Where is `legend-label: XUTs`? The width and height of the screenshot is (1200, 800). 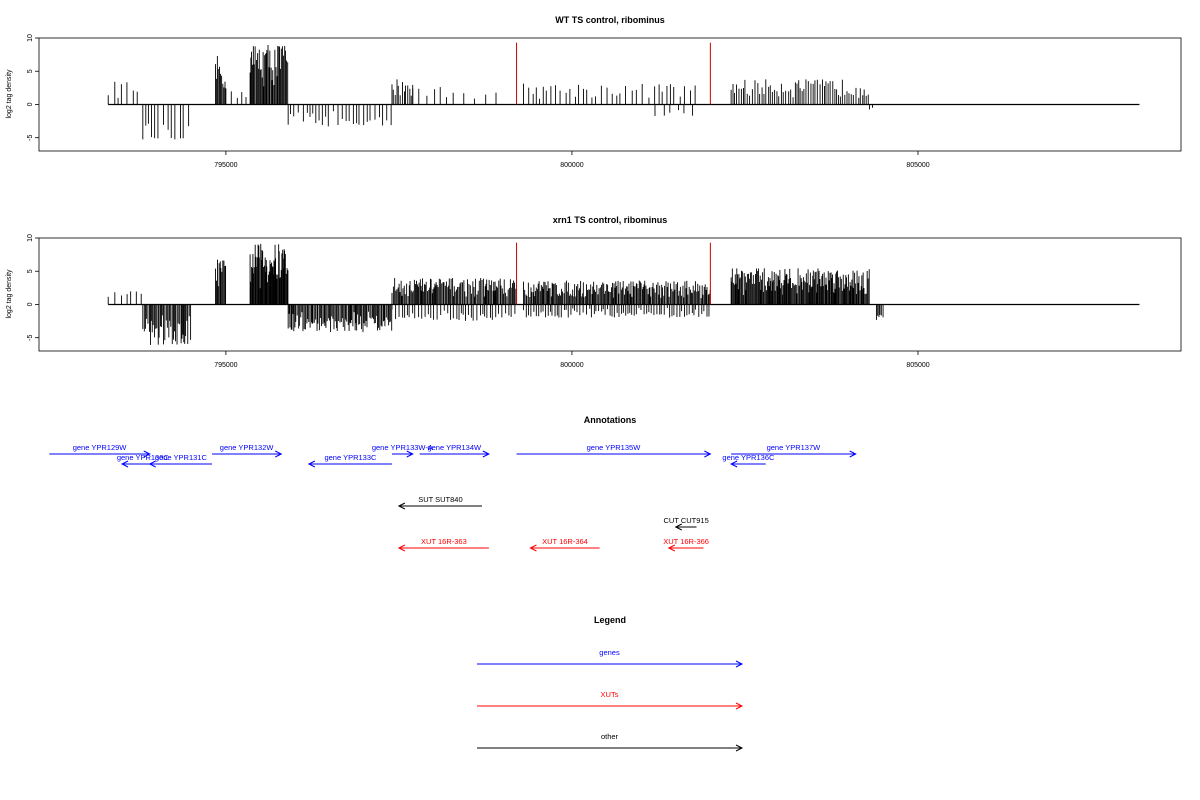 legend-label: XUTs is located at coordinates (610, 694).